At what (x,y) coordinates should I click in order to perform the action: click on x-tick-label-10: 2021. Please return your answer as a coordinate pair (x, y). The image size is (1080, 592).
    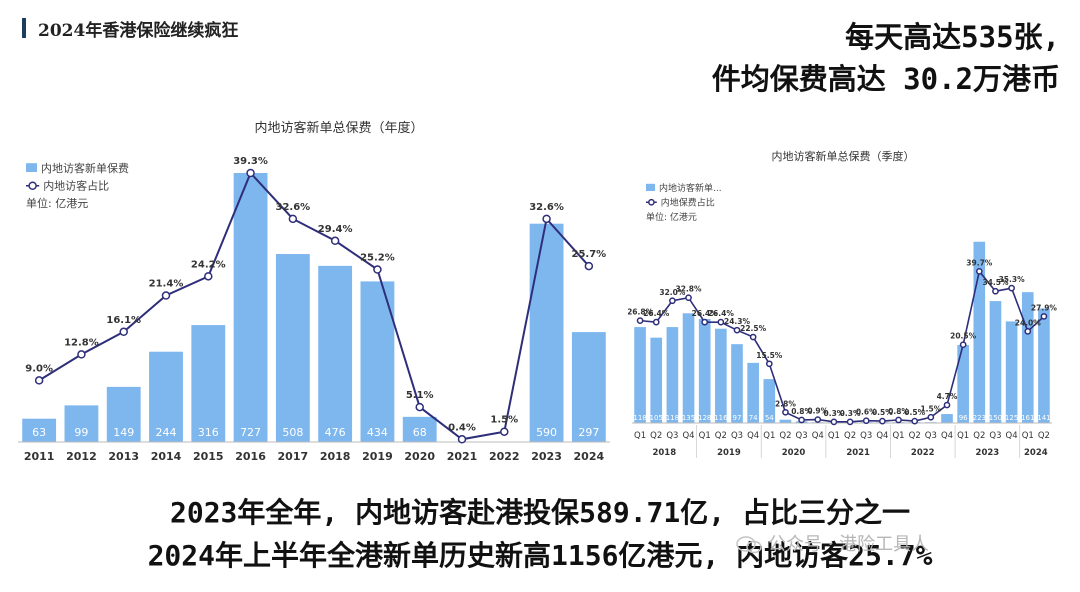
    Looking at the image, I should click on (462, 456).